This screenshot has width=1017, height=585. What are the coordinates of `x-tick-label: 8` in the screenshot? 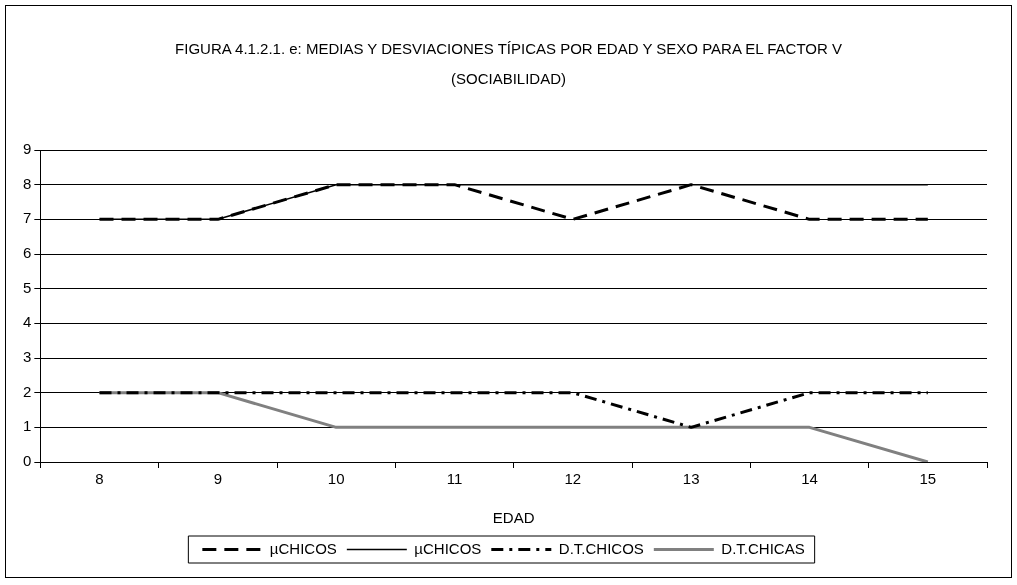 It's located at (99, 479).